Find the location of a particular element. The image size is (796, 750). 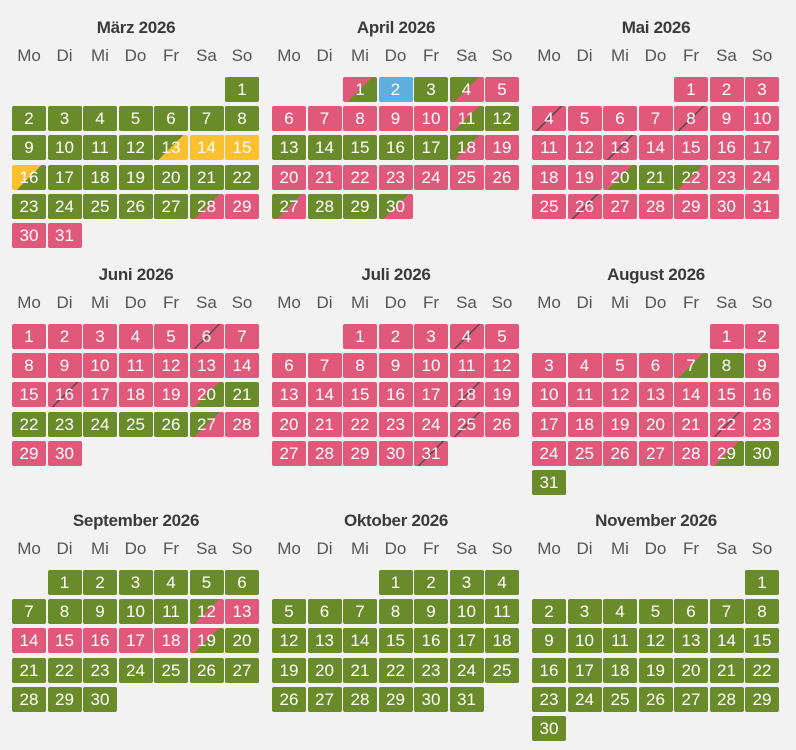

day-cell: 21 is located at coordinates (655, 177).